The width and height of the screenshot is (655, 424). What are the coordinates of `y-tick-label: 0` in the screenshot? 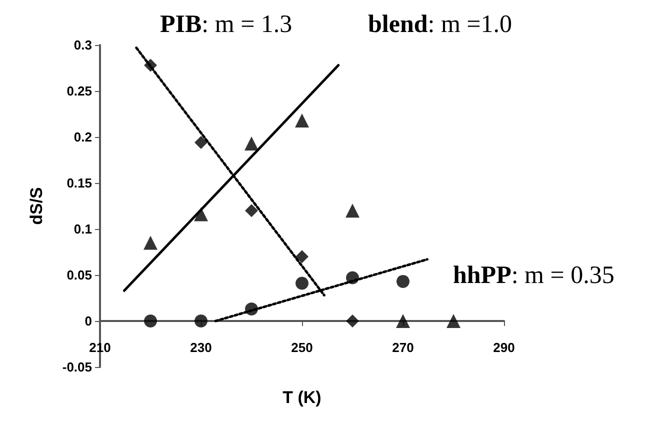 It's located at (88, 321).